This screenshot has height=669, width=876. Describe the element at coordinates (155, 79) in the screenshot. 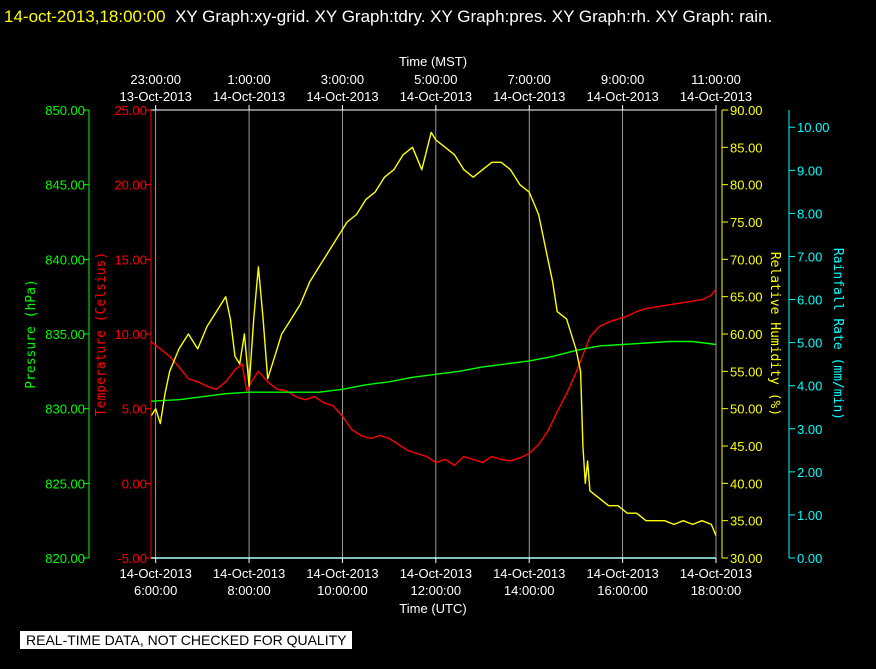

I see `x-tick-label-top-time: 23:00:00` at that location.